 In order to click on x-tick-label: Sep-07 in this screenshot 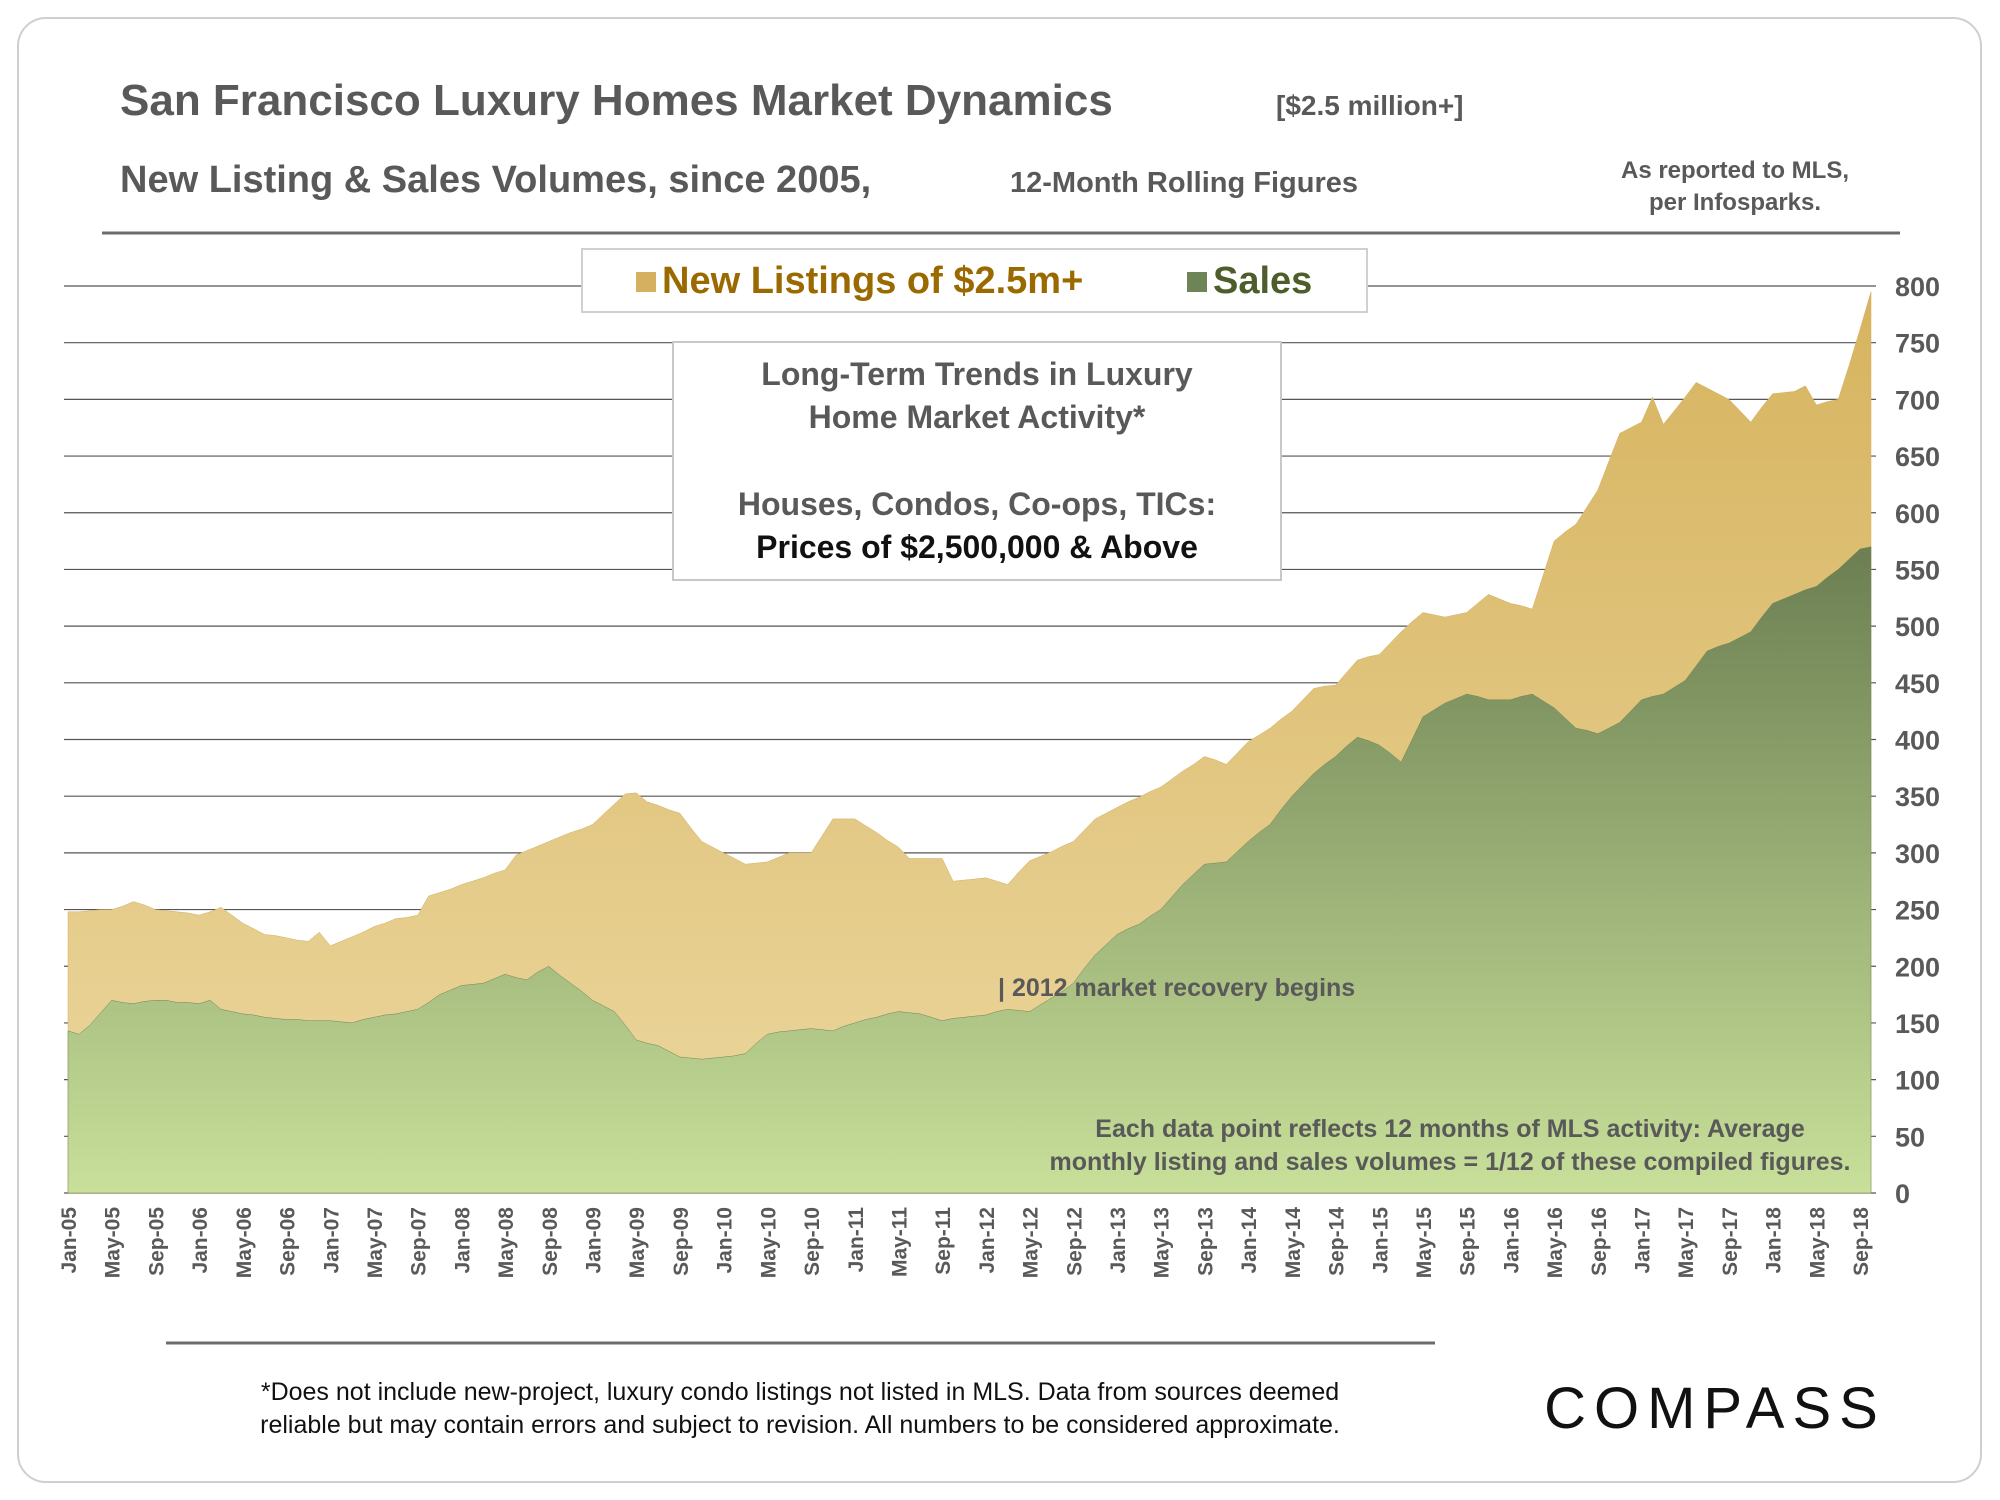, I will do `click(419, 1241)`.